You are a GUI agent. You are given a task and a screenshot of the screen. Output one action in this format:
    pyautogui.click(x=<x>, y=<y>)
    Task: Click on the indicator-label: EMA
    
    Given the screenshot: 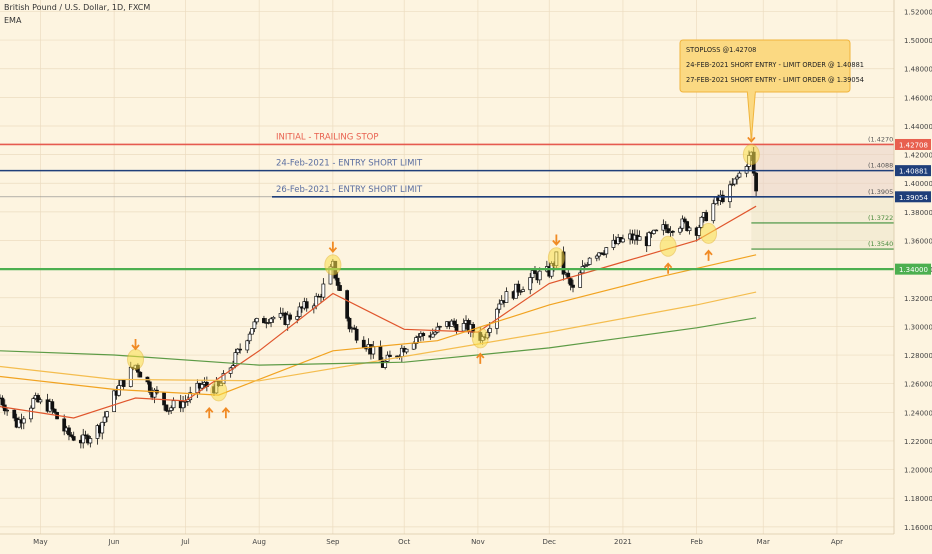 What is the action you would take?
    pyautogui.click(x=13, y=20)
    